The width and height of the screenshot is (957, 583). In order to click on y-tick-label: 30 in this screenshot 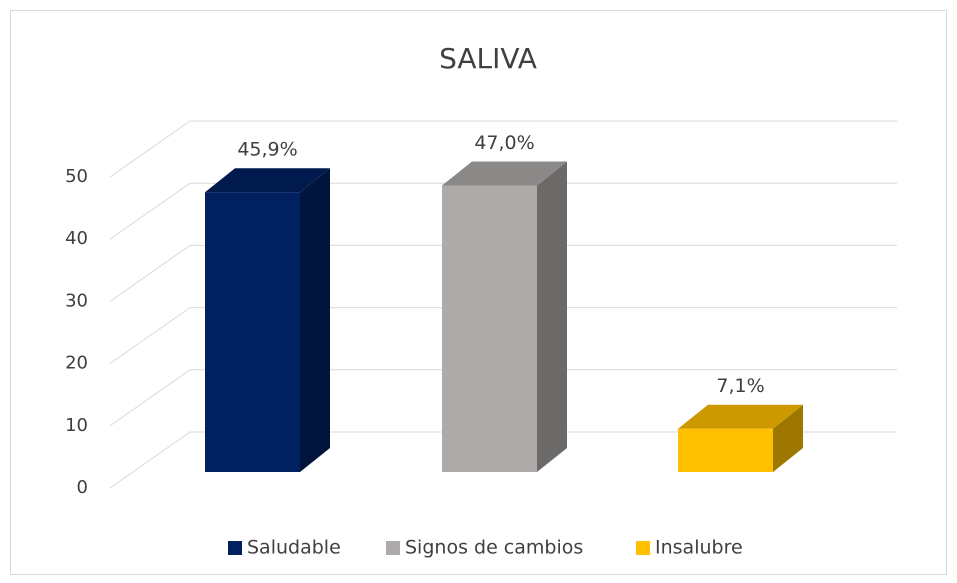, I will do `click(76, 300)`.